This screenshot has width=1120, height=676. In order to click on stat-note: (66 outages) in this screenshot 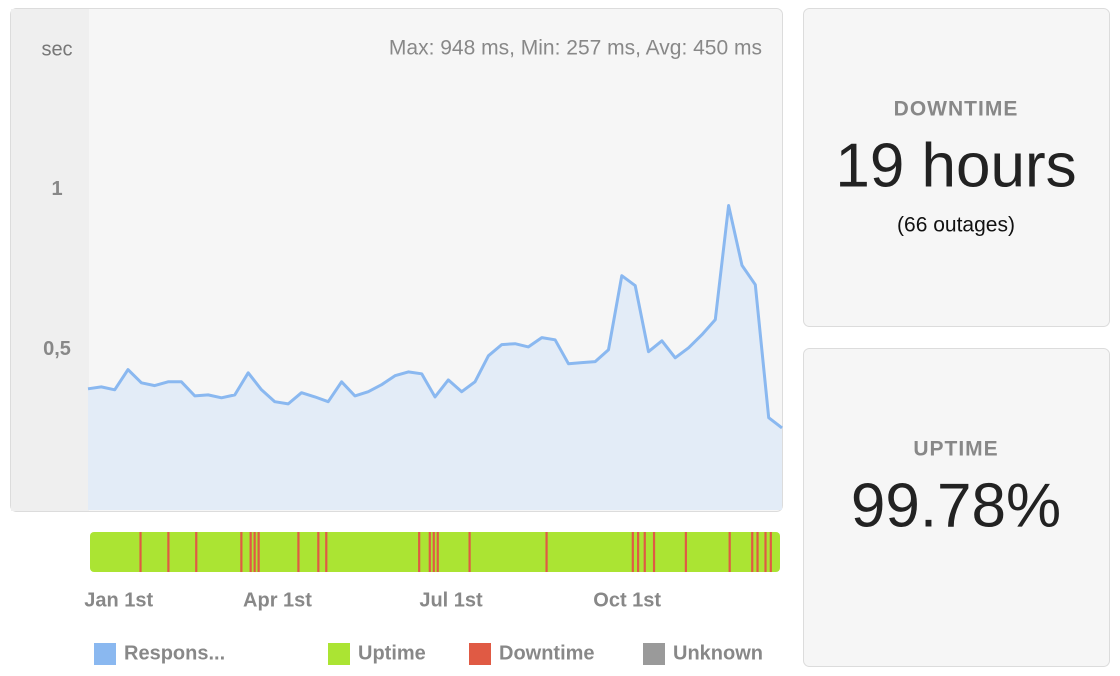, I will do `click(956, 225)`.